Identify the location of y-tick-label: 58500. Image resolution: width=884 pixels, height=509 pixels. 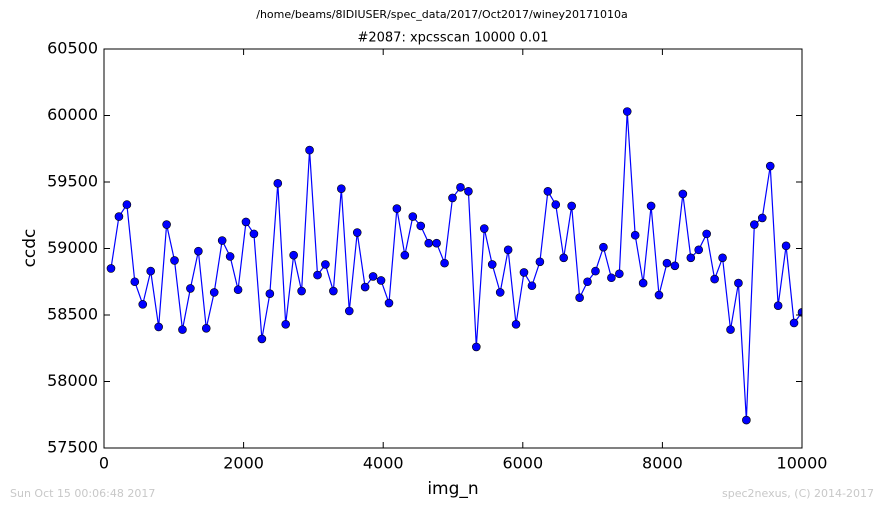
(72, 314).